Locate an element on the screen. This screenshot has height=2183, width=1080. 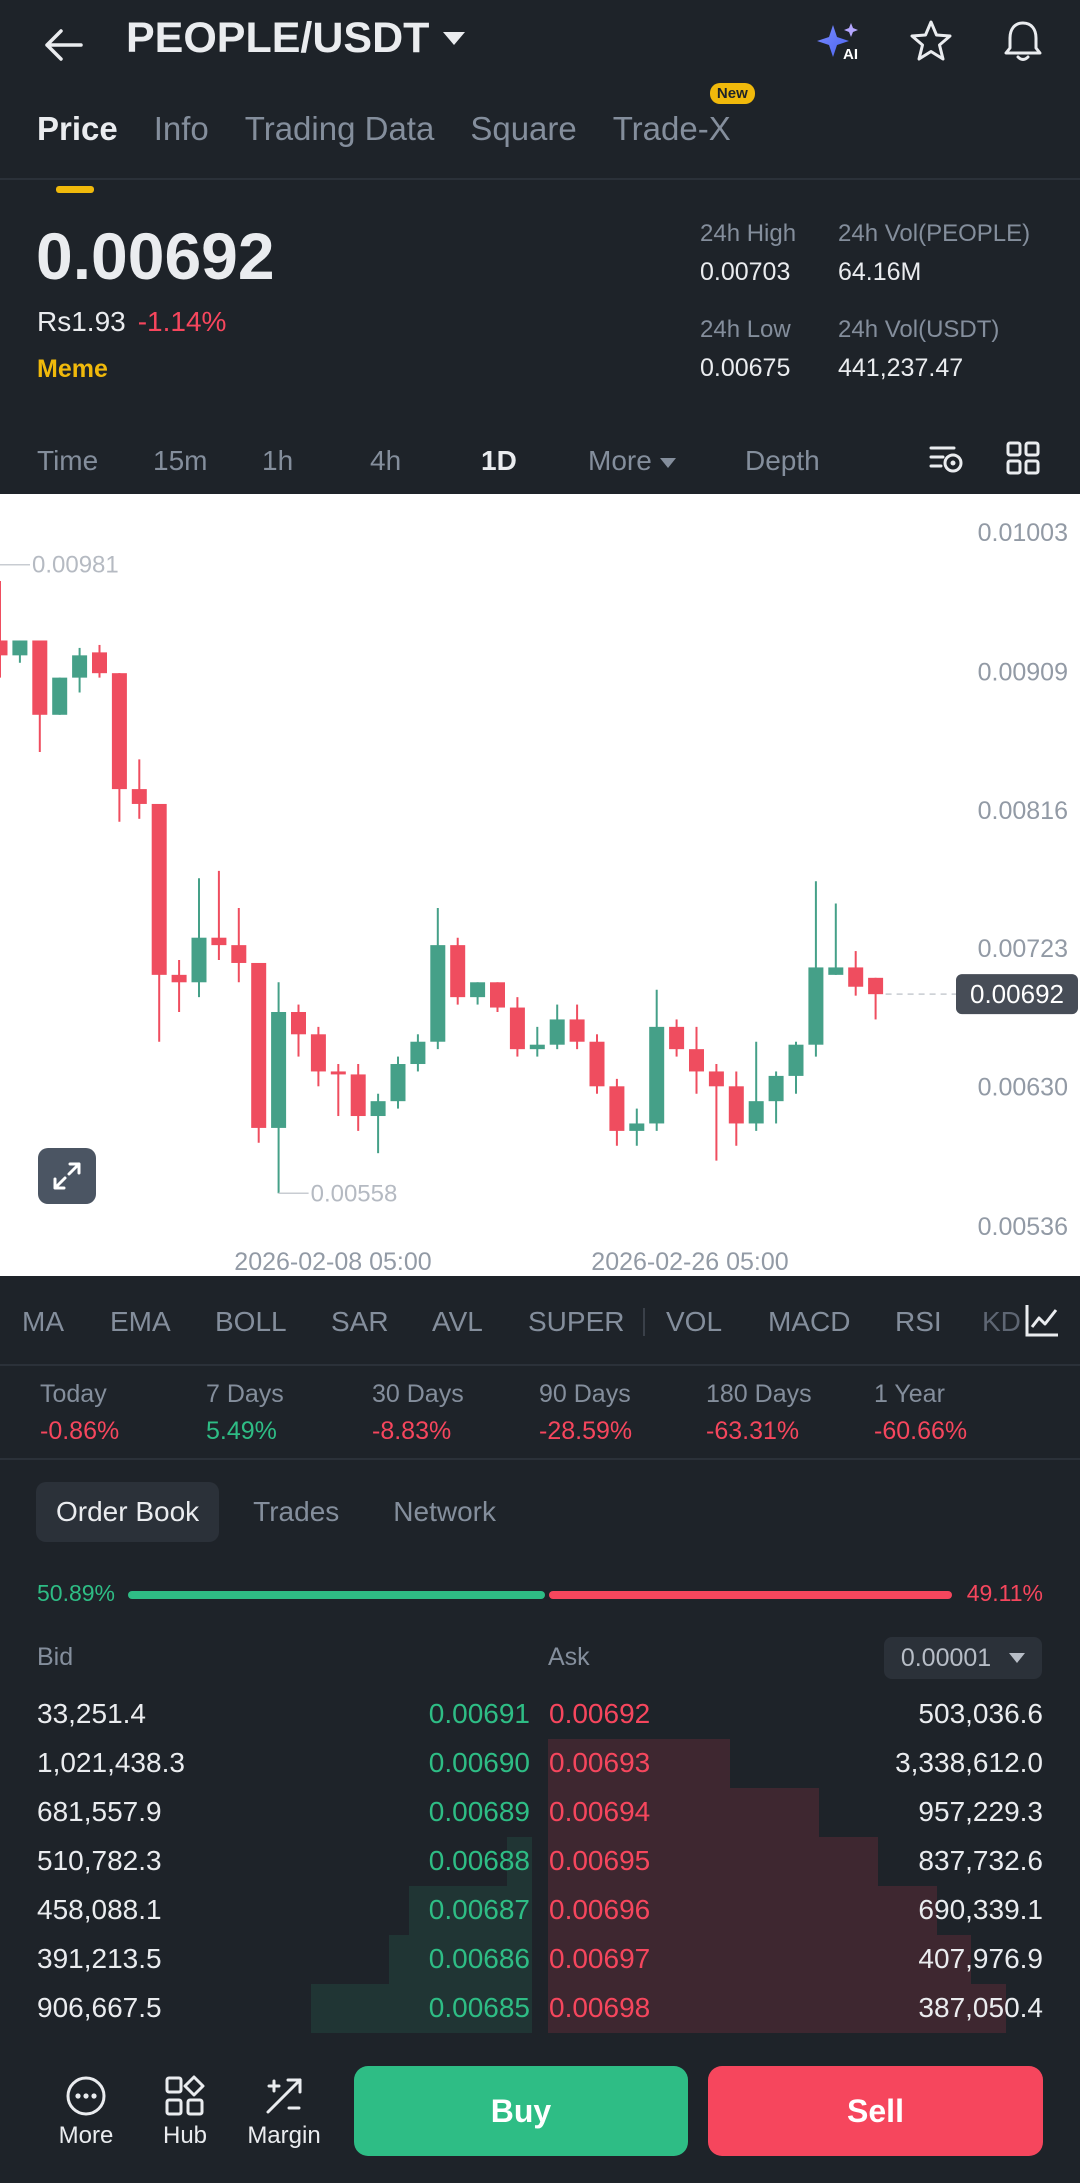
bid-price: 0.00685 is located at coordinates (479, 2007).